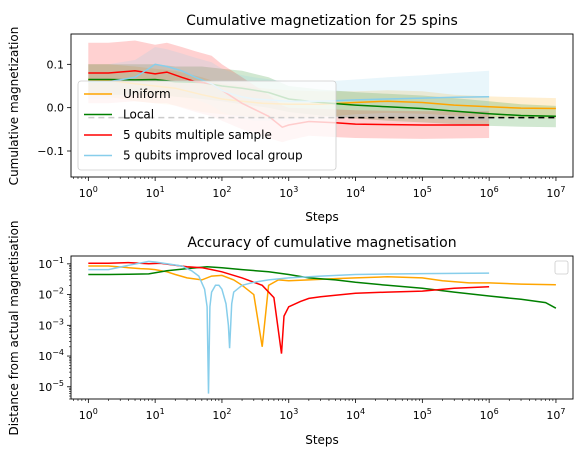  Describe the element at coordinates (50, 151) in the screenshot. I see `y-tick-label: −0.1` at that location.